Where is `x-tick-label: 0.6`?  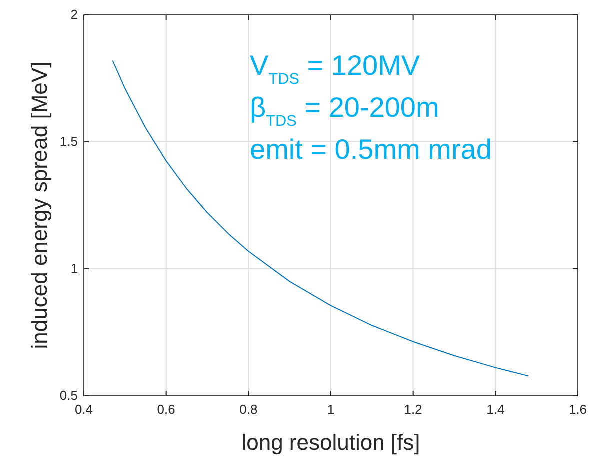
x-tick-label: 0.6 is located at coordinates (166, 409).